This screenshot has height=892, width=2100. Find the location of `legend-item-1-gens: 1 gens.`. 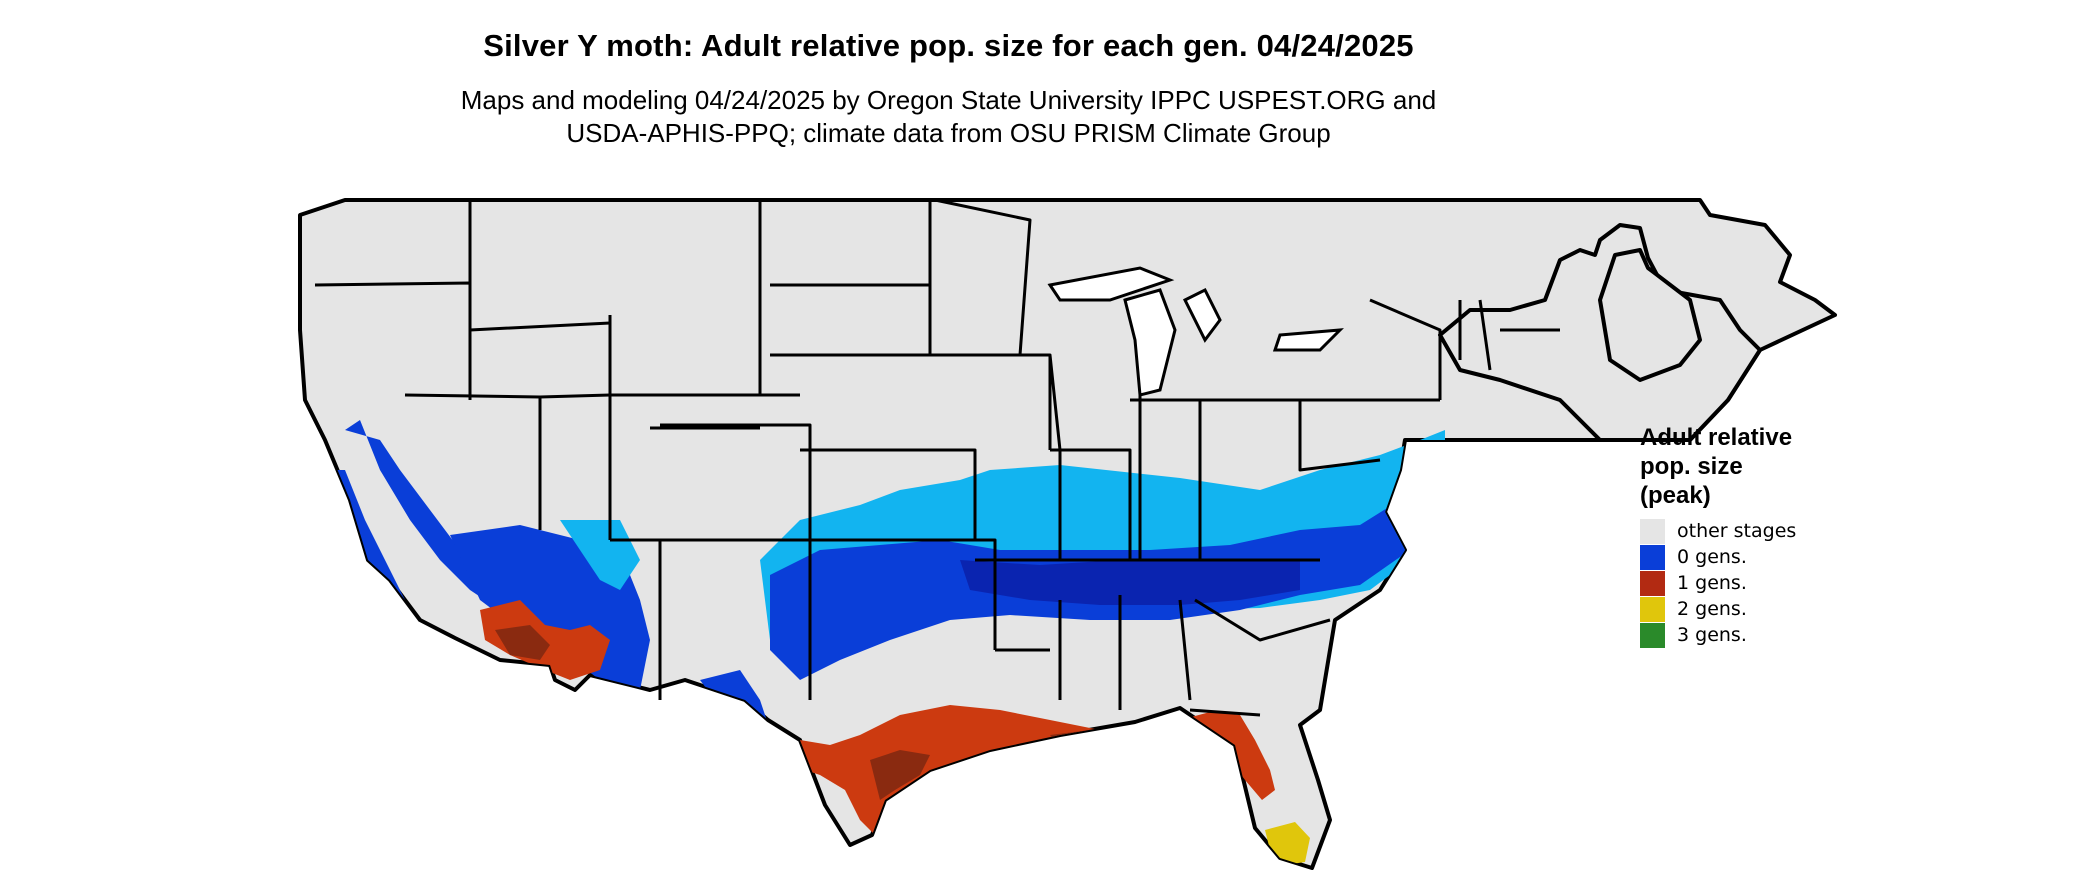

legend-item-1-gens: 1 gens. is located at coordinates (1735, 583).